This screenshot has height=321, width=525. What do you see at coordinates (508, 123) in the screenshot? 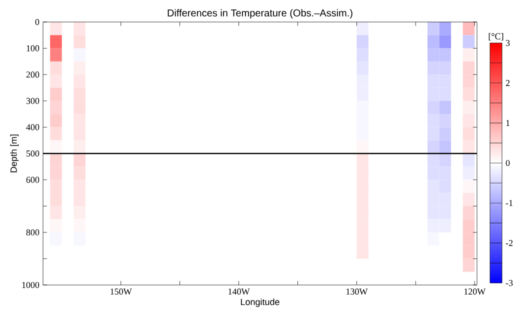
I see `color-bar-label: 1` at bounding box center [508, 123].